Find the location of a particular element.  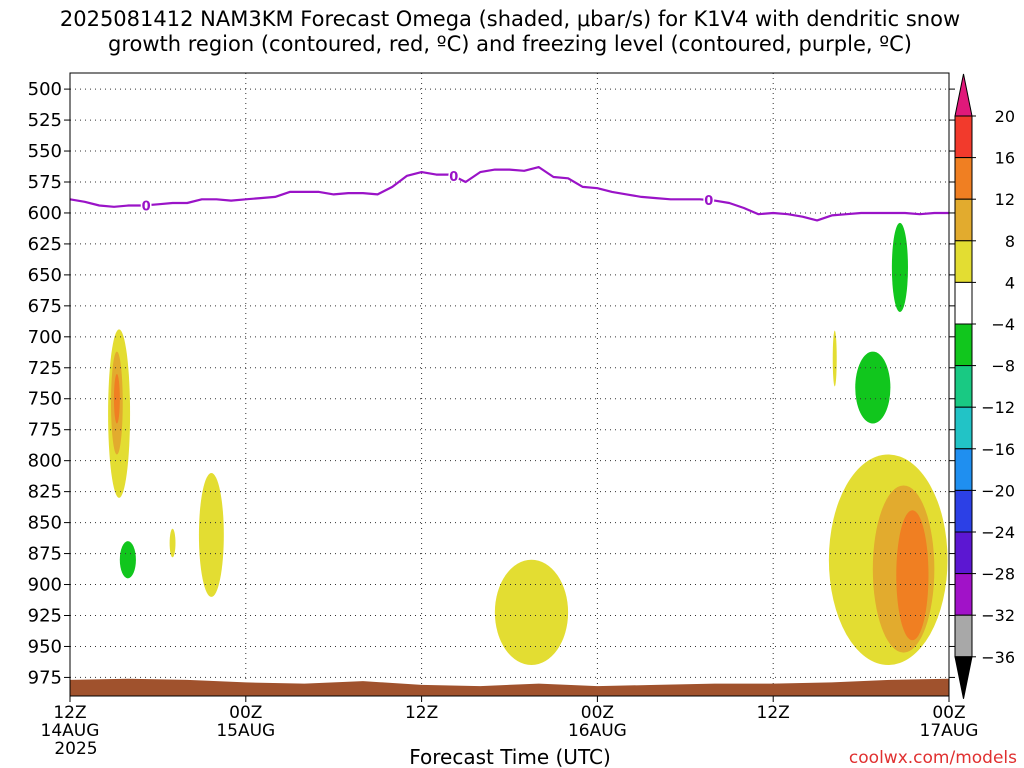

colorbar-label: −16 is located at coordinates (998, 449).